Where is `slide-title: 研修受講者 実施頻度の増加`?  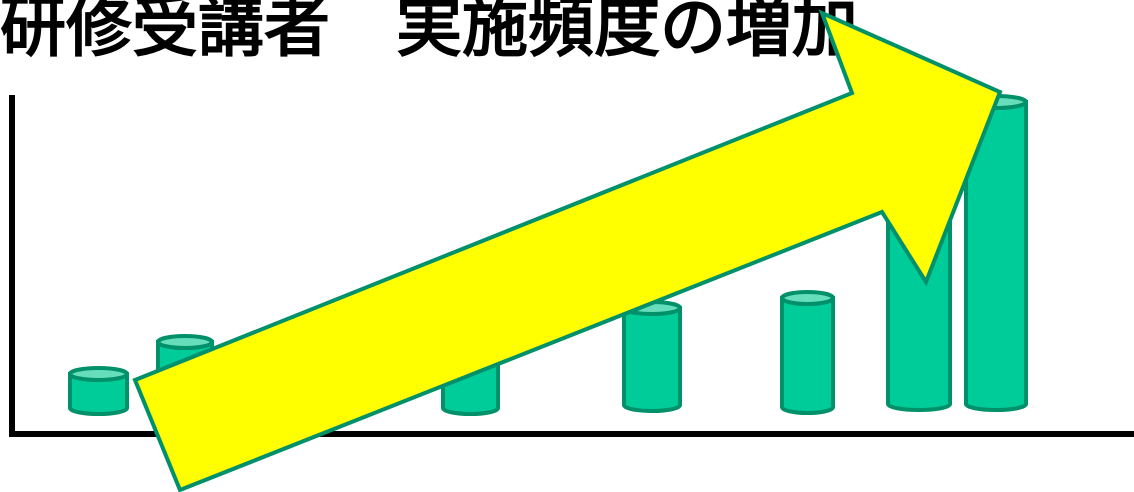
slide-title: 研修受講者 実施頻度の増加 is located at coordinates (429, 33).